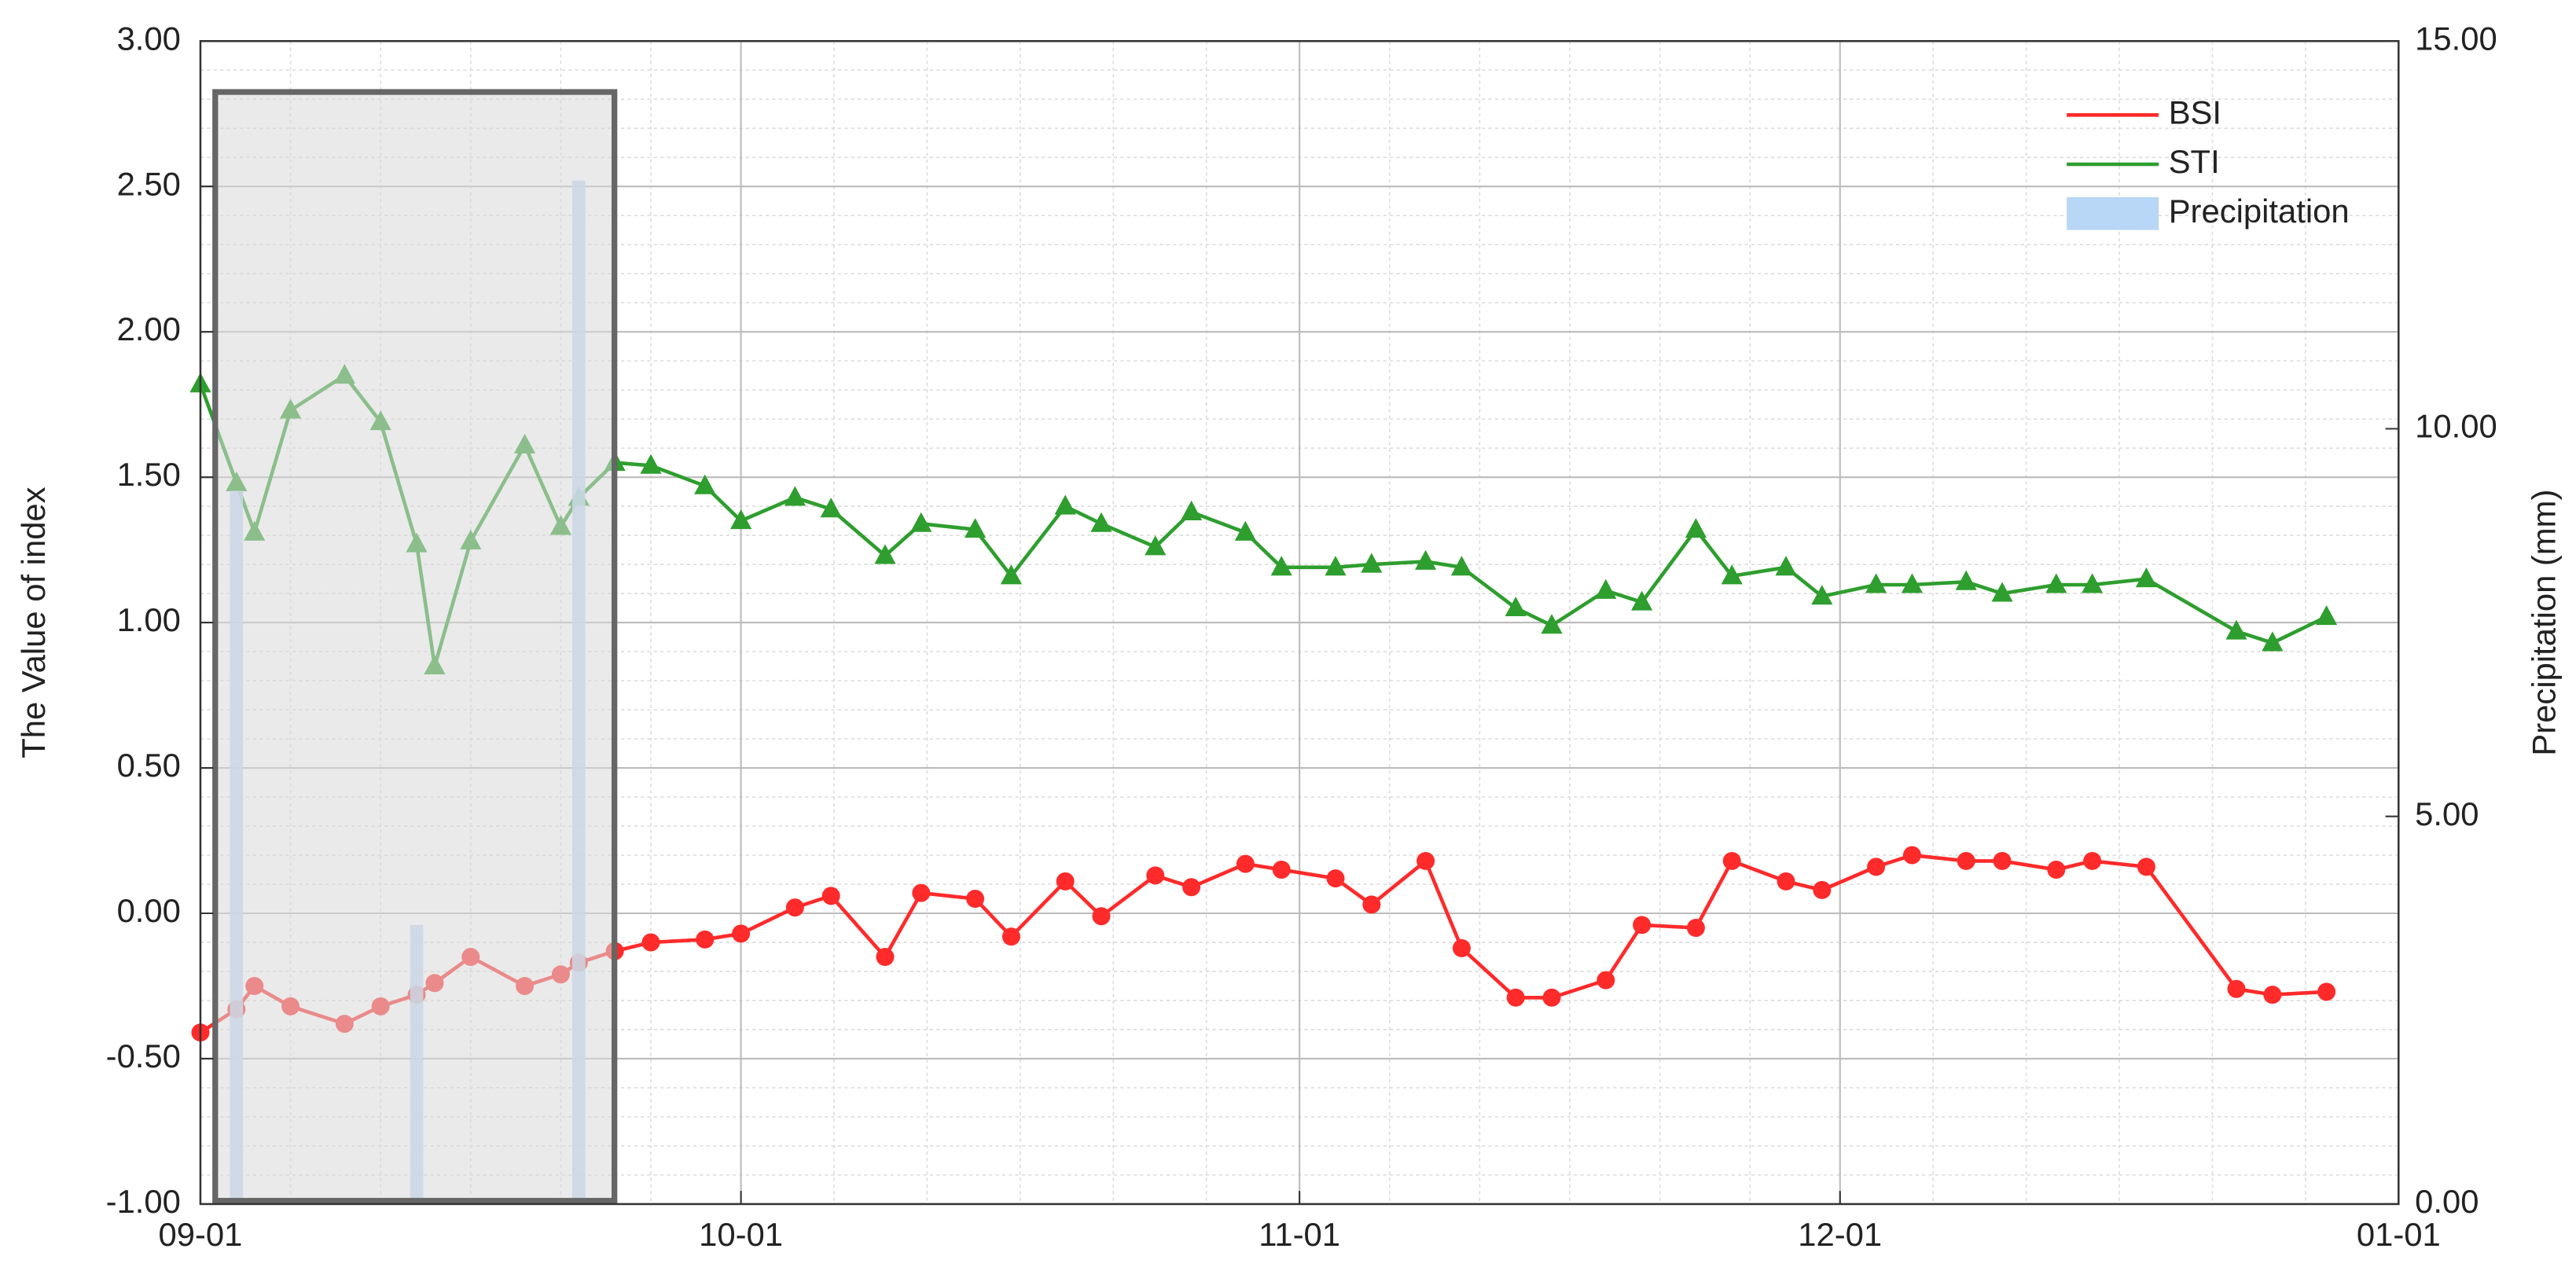 This screenshot has width=2576, height=1278. Describe the element at coordinates (149, 328) in the screenshot. I see `y-tick-label: 2.00` at that location.